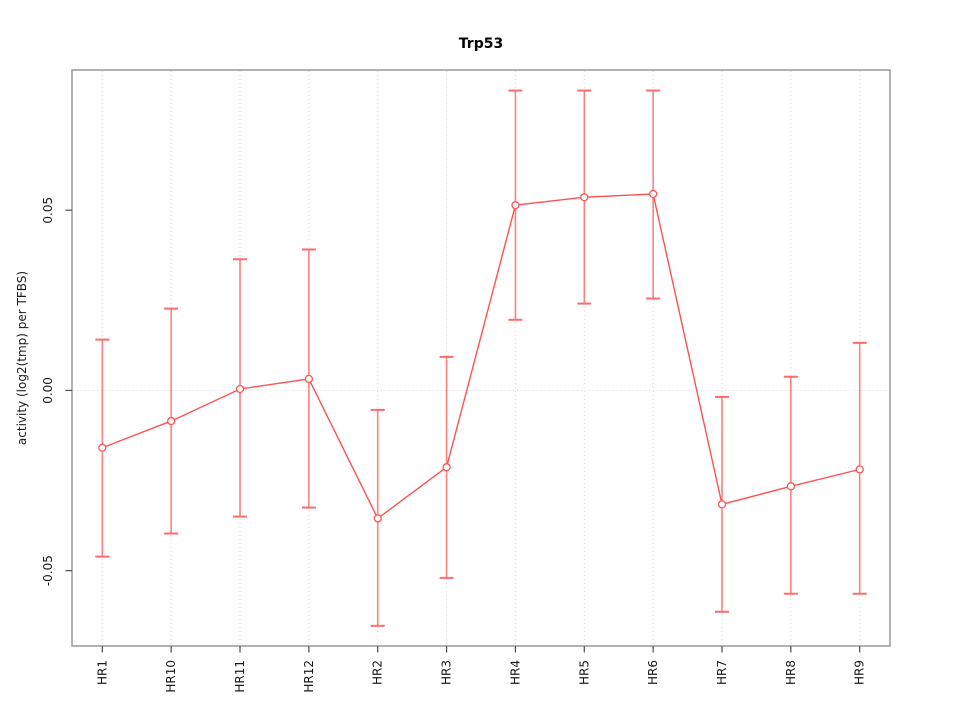 The height and width of the screenshot is (720, 960). I want to click on x-tick-label: HR7, so click(722, 672).